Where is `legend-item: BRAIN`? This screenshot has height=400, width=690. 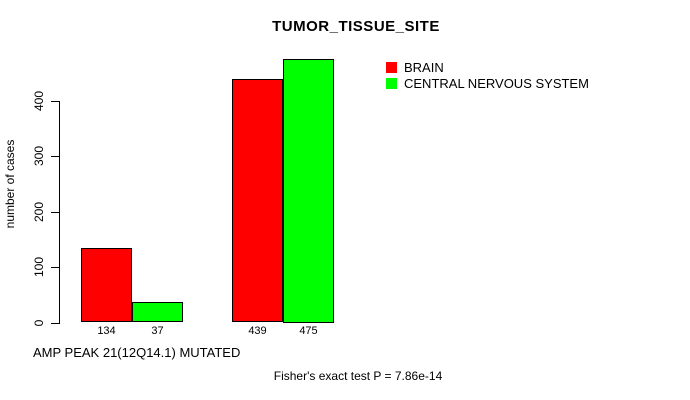 legend-item: BRAIN is located at coordinates (487, 67).